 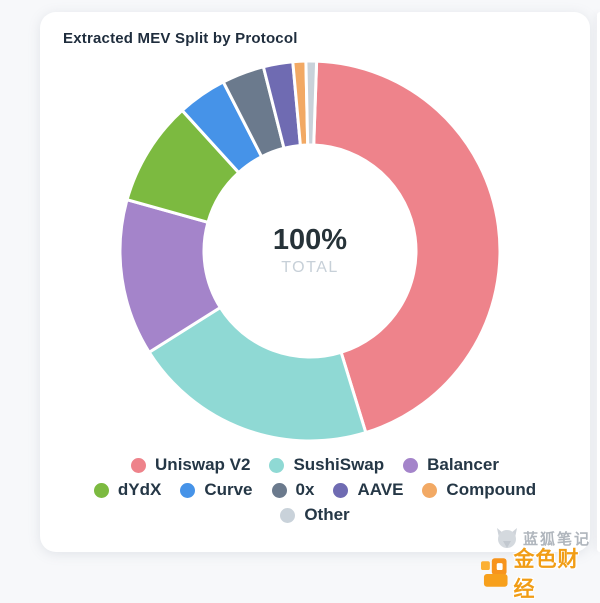 I want to click on legend-dot-aave, so click(x=341, y=490).